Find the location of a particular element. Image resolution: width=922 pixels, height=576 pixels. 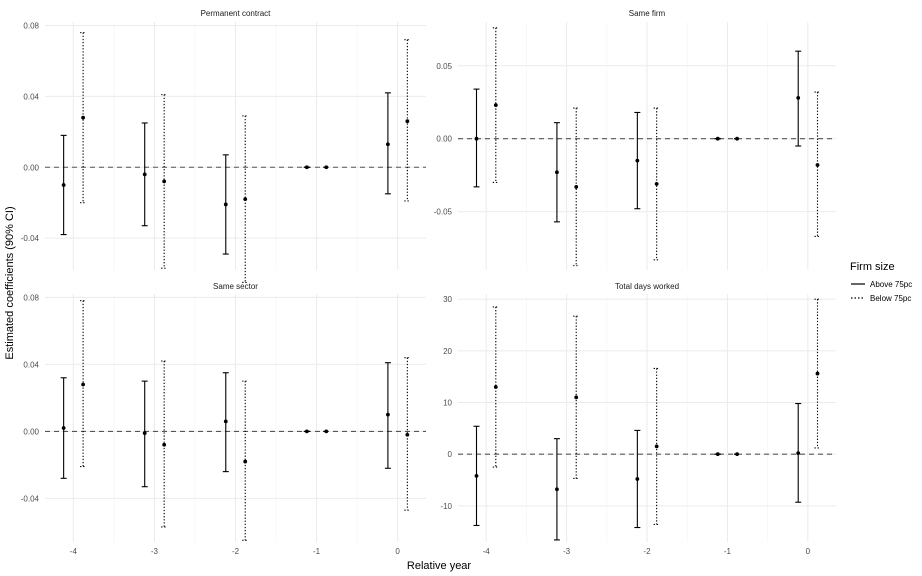

panel-title: Permanent contract is located at coordinates (236, 13).